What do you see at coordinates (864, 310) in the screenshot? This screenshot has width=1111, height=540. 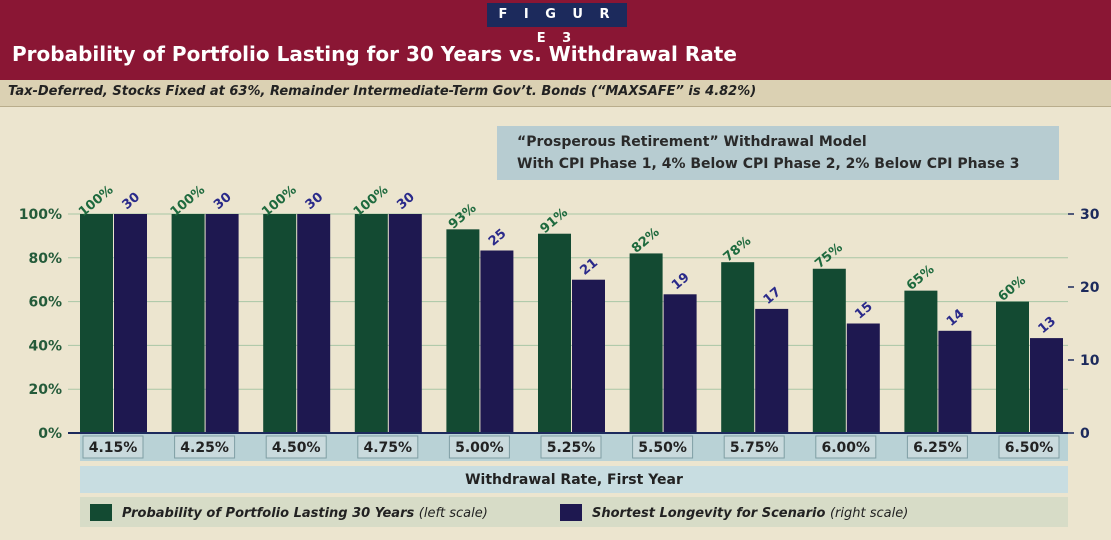 I see `data-label-longevity: 15` at bounding box center [864, 310].